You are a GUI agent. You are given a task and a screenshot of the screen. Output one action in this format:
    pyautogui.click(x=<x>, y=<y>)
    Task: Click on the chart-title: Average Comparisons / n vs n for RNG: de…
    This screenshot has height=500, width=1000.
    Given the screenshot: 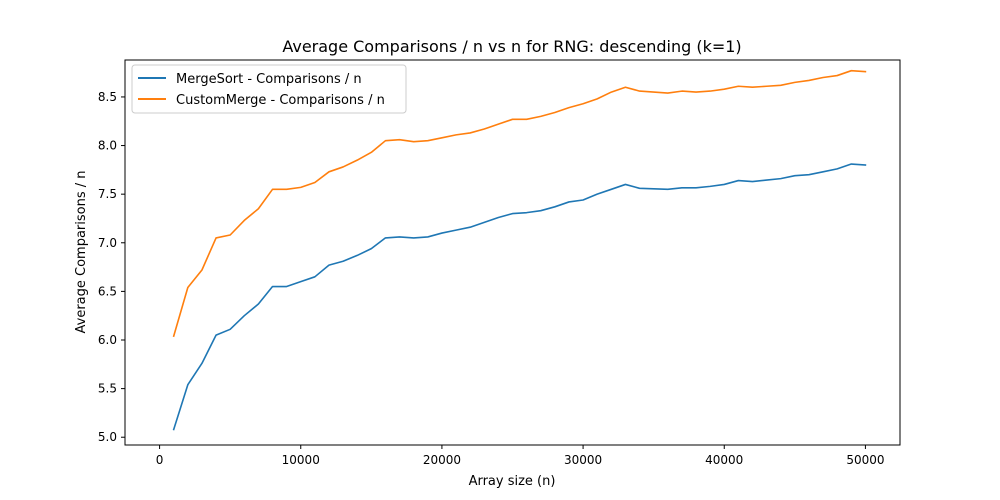 What is the action you would take?
    pyautogui.click(x=511, y=46)
    